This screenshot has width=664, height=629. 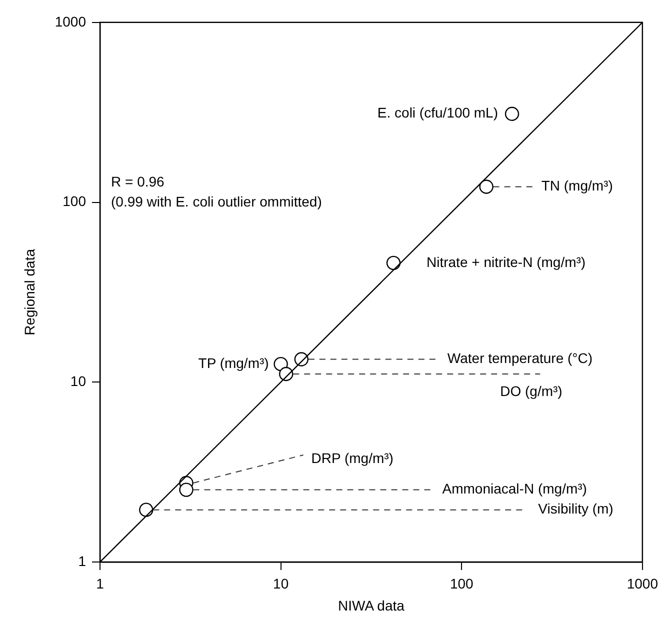 I want to click on annotation: Visibility (m), so click(x=576, y=508).